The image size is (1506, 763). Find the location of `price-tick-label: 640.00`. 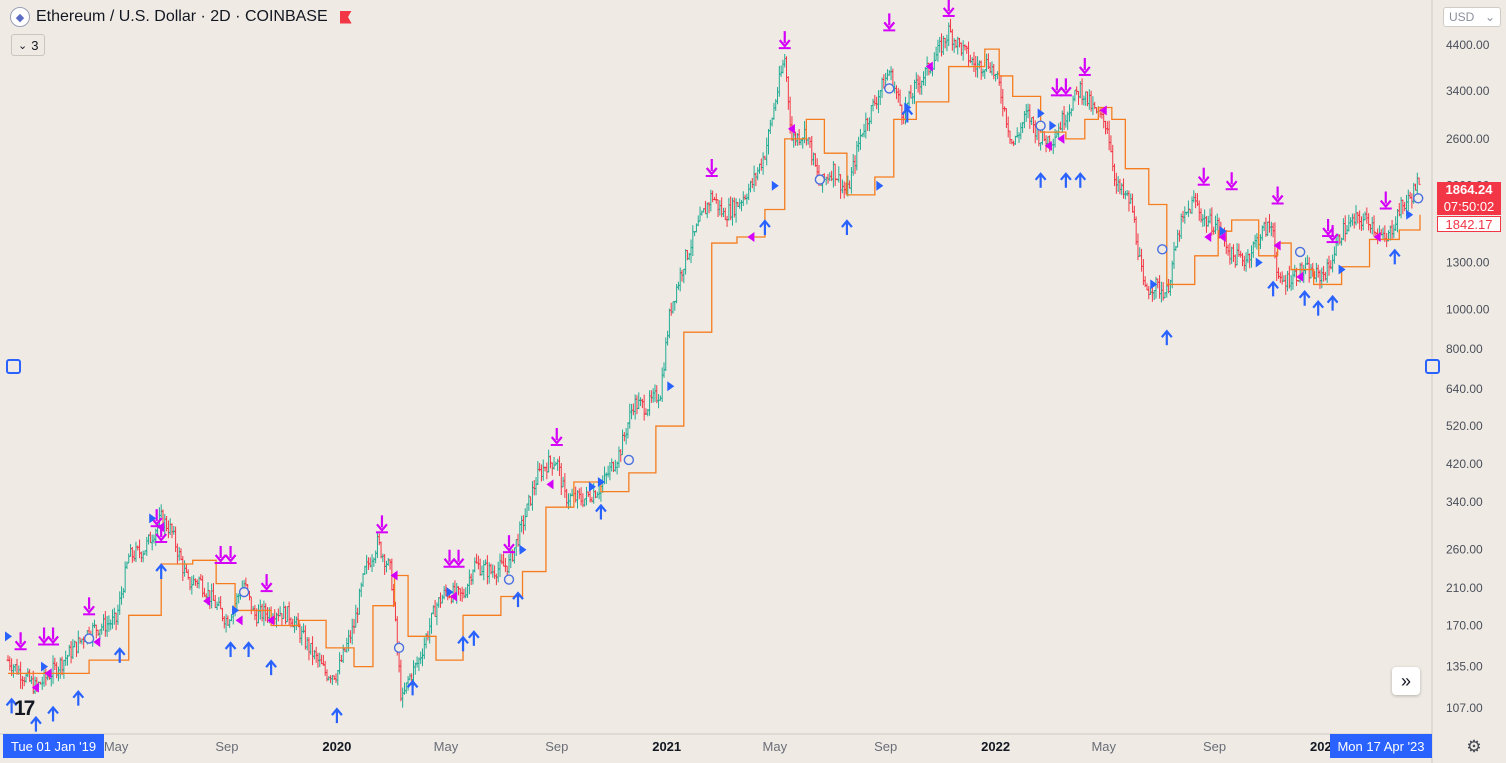

price-tick-label: 640.00 is located at coordinates (1464, 389).